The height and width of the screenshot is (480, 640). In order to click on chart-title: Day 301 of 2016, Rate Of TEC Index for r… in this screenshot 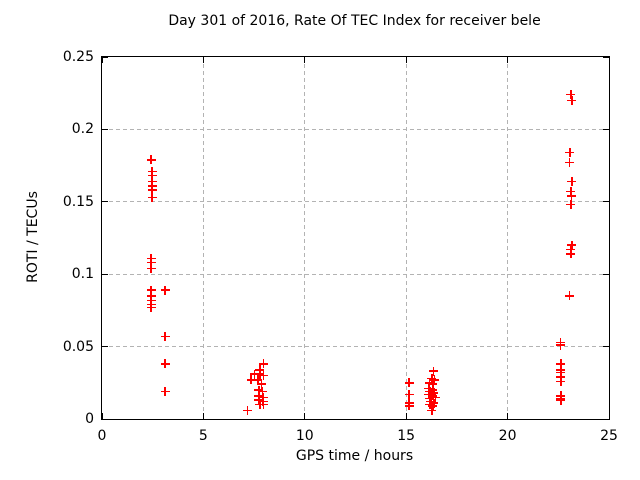, I will do `click(354, 21)`.